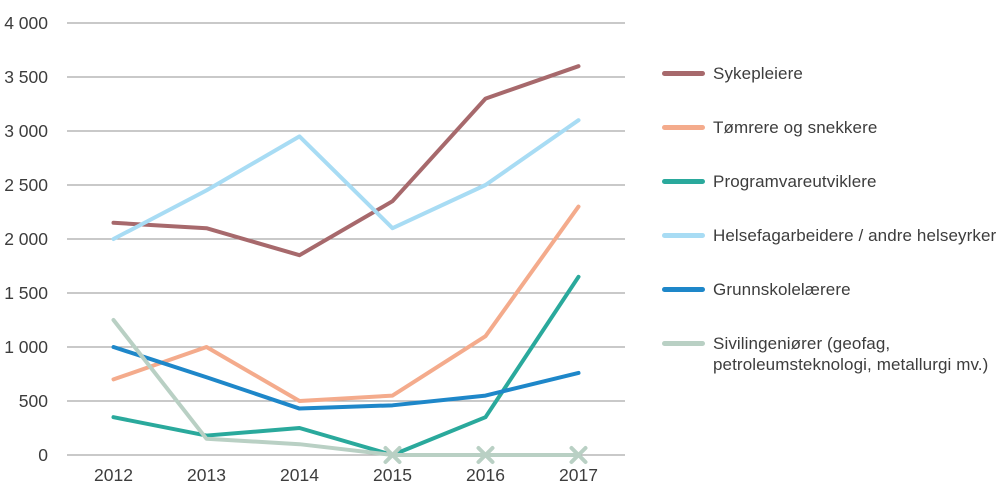 This screenshot has height=502, width=1000. I want to click on y-axis-tick-label: 500, so click(33, 401).